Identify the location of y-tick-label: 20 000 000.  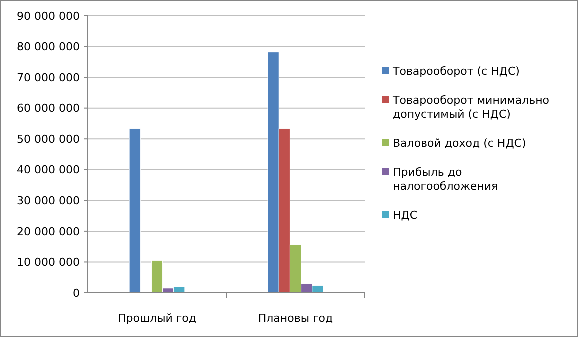
(48, 231).